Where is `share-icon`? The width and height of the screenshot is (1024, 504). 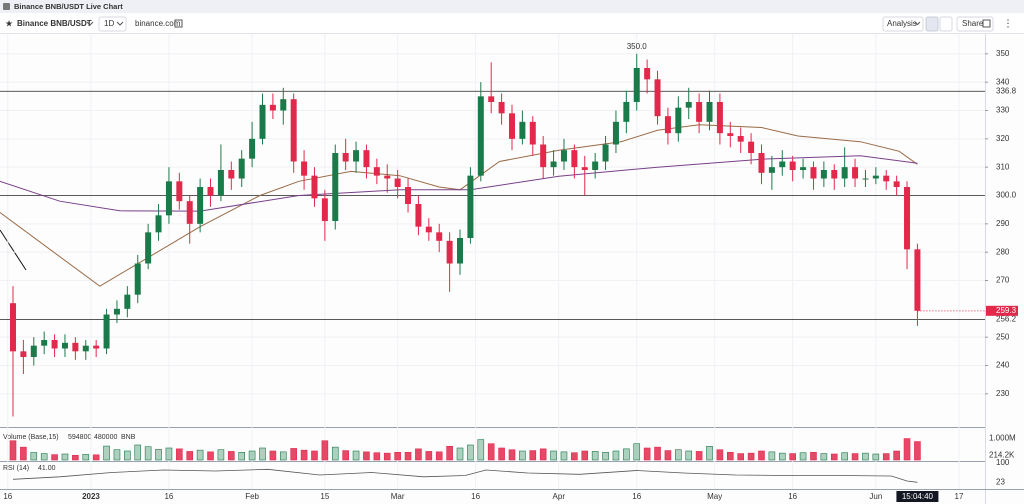
share-icon is located at coordinates (986, 23).